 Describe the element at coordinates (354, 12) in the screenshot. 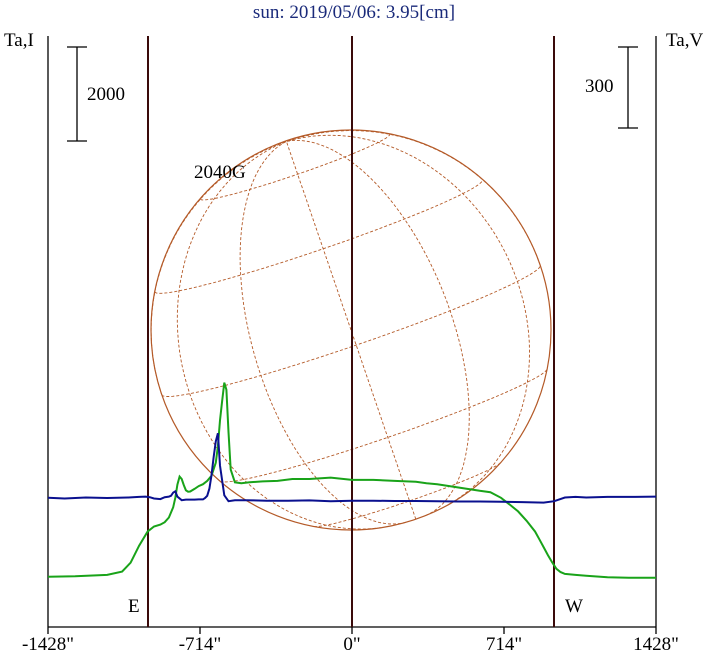

I see `chart-title: sun: 2019/05/06: 3.95[cm]` at that location.